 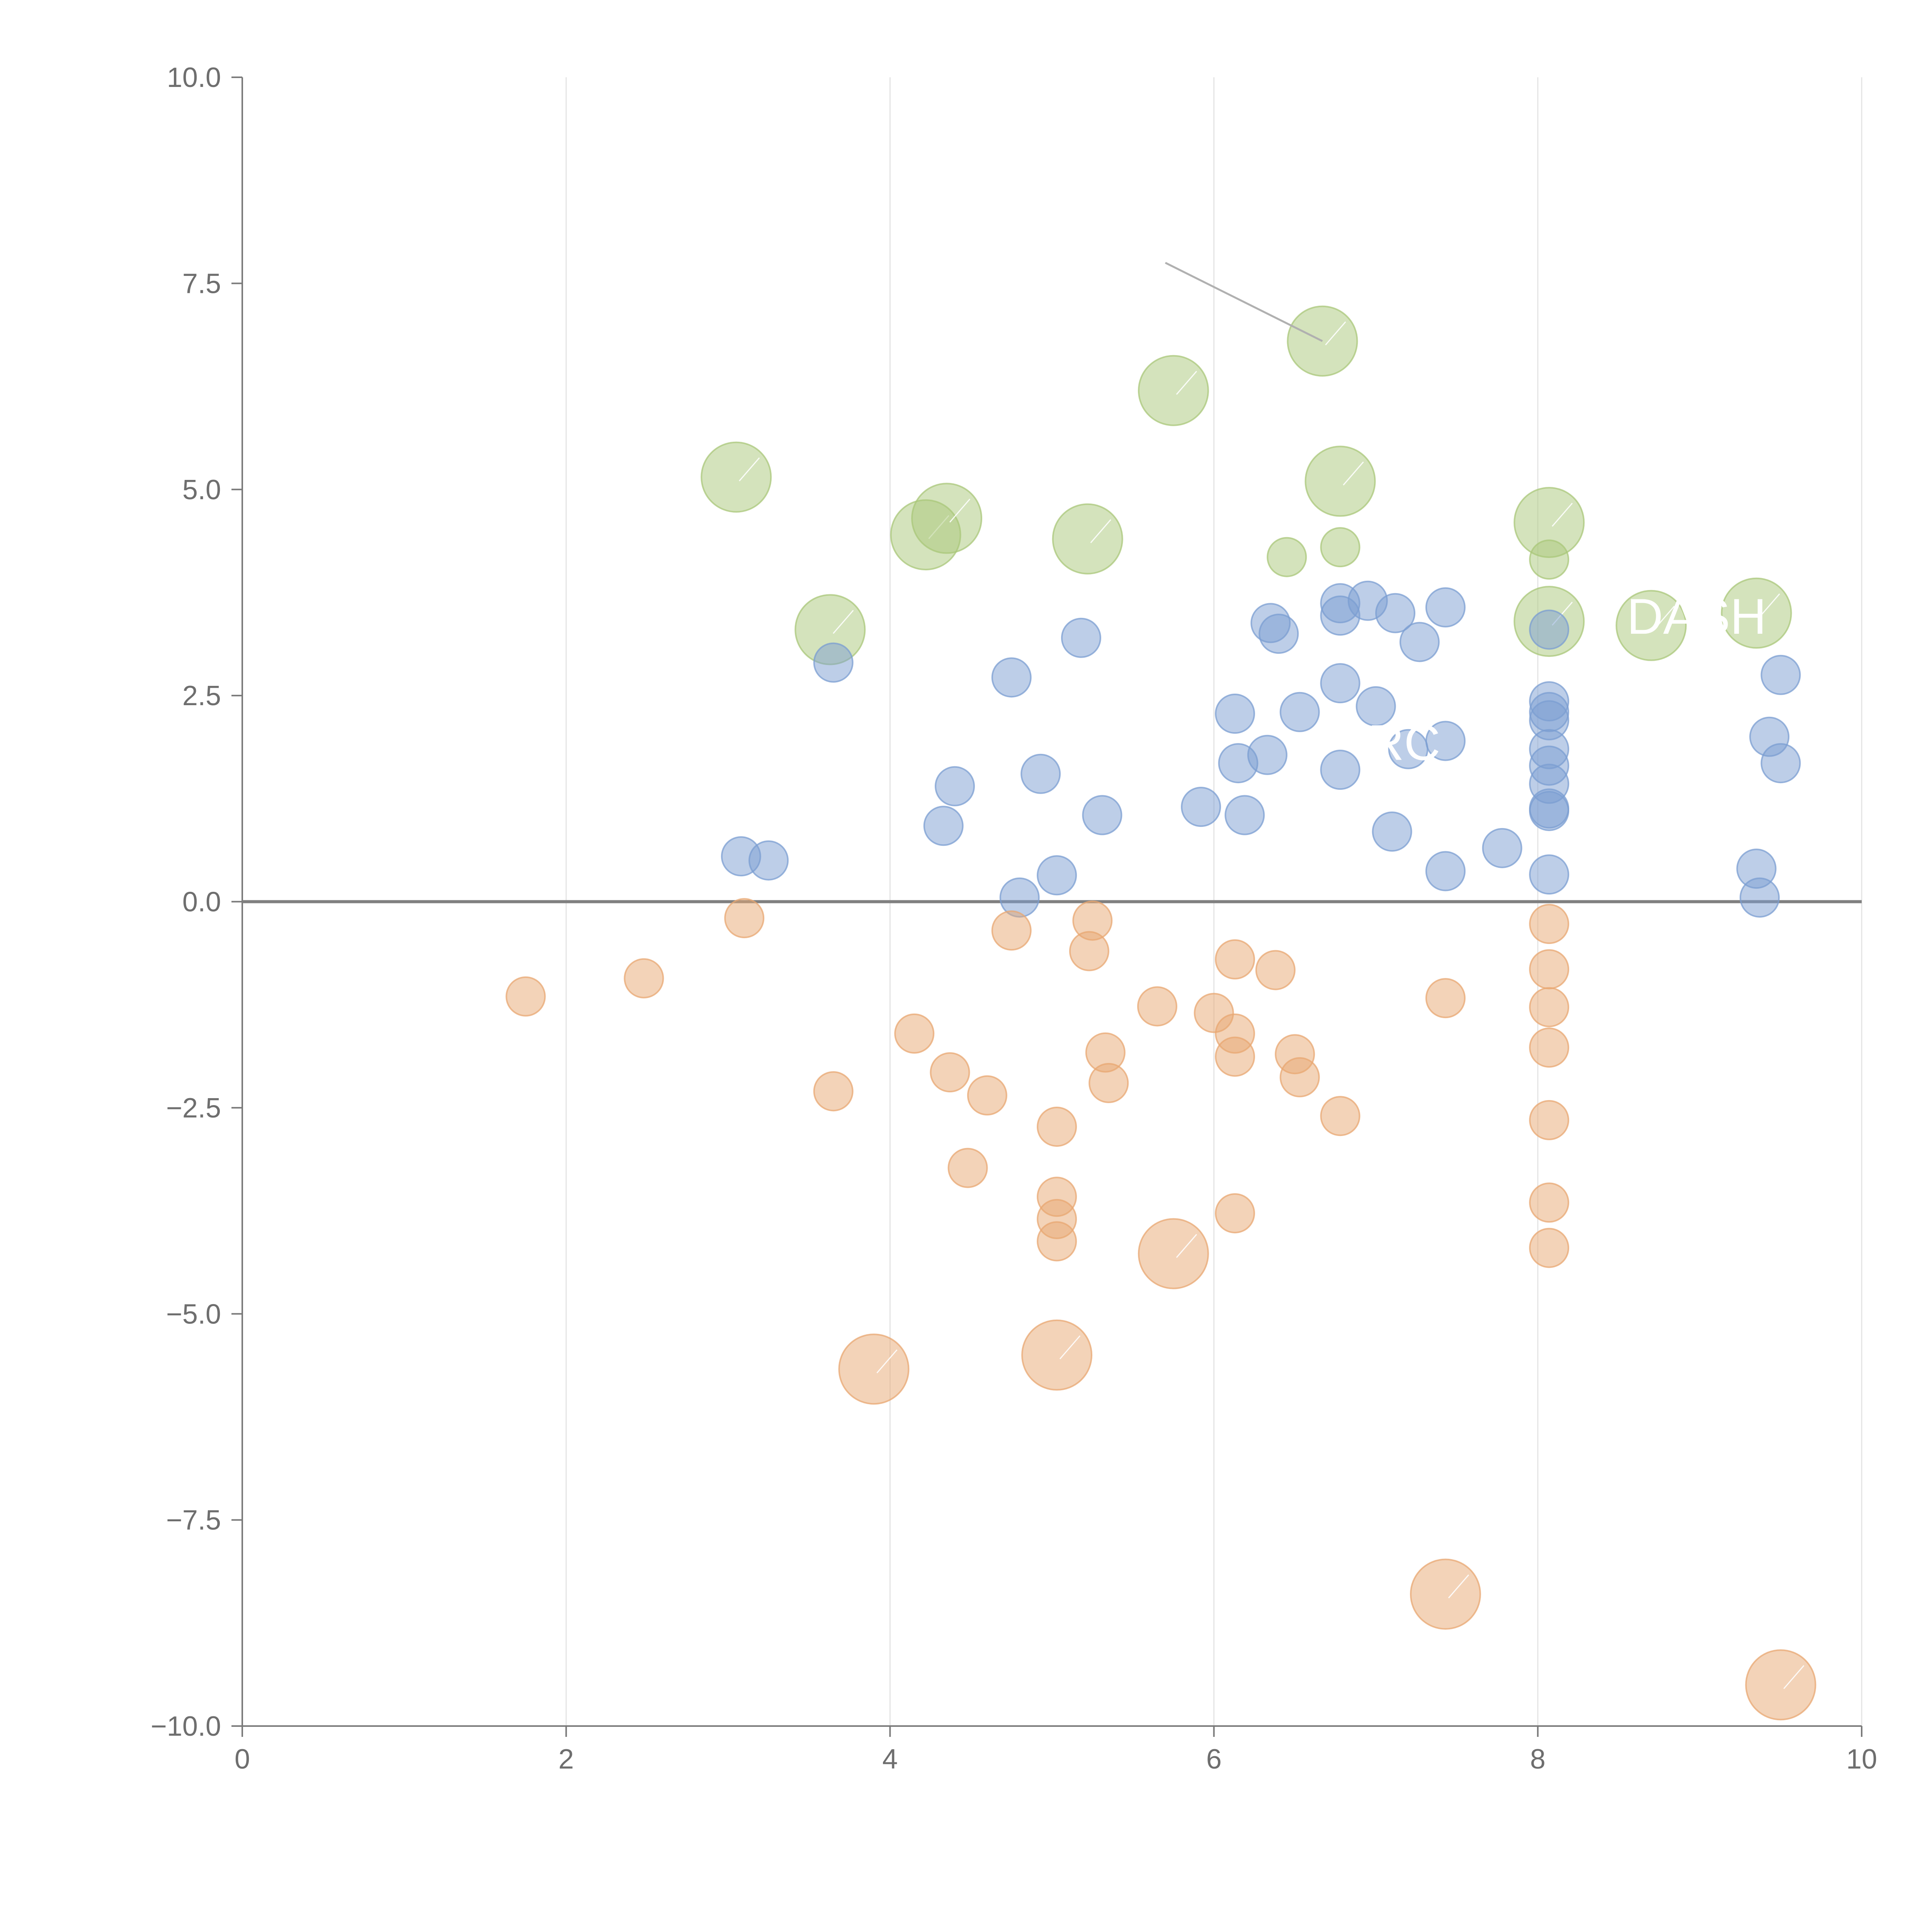 What do you see at coordinates (1404, 742) in the screenshot?
I see `annotation-label: RC` at bounding box center [1404, 742].